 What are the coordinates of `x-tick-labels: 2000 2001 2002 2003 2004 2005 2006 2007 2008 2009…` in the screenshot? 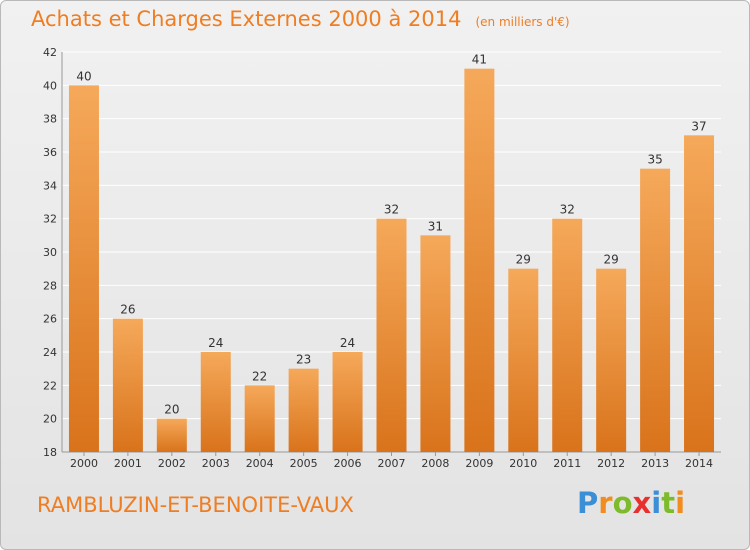 It's located at (391, 463).